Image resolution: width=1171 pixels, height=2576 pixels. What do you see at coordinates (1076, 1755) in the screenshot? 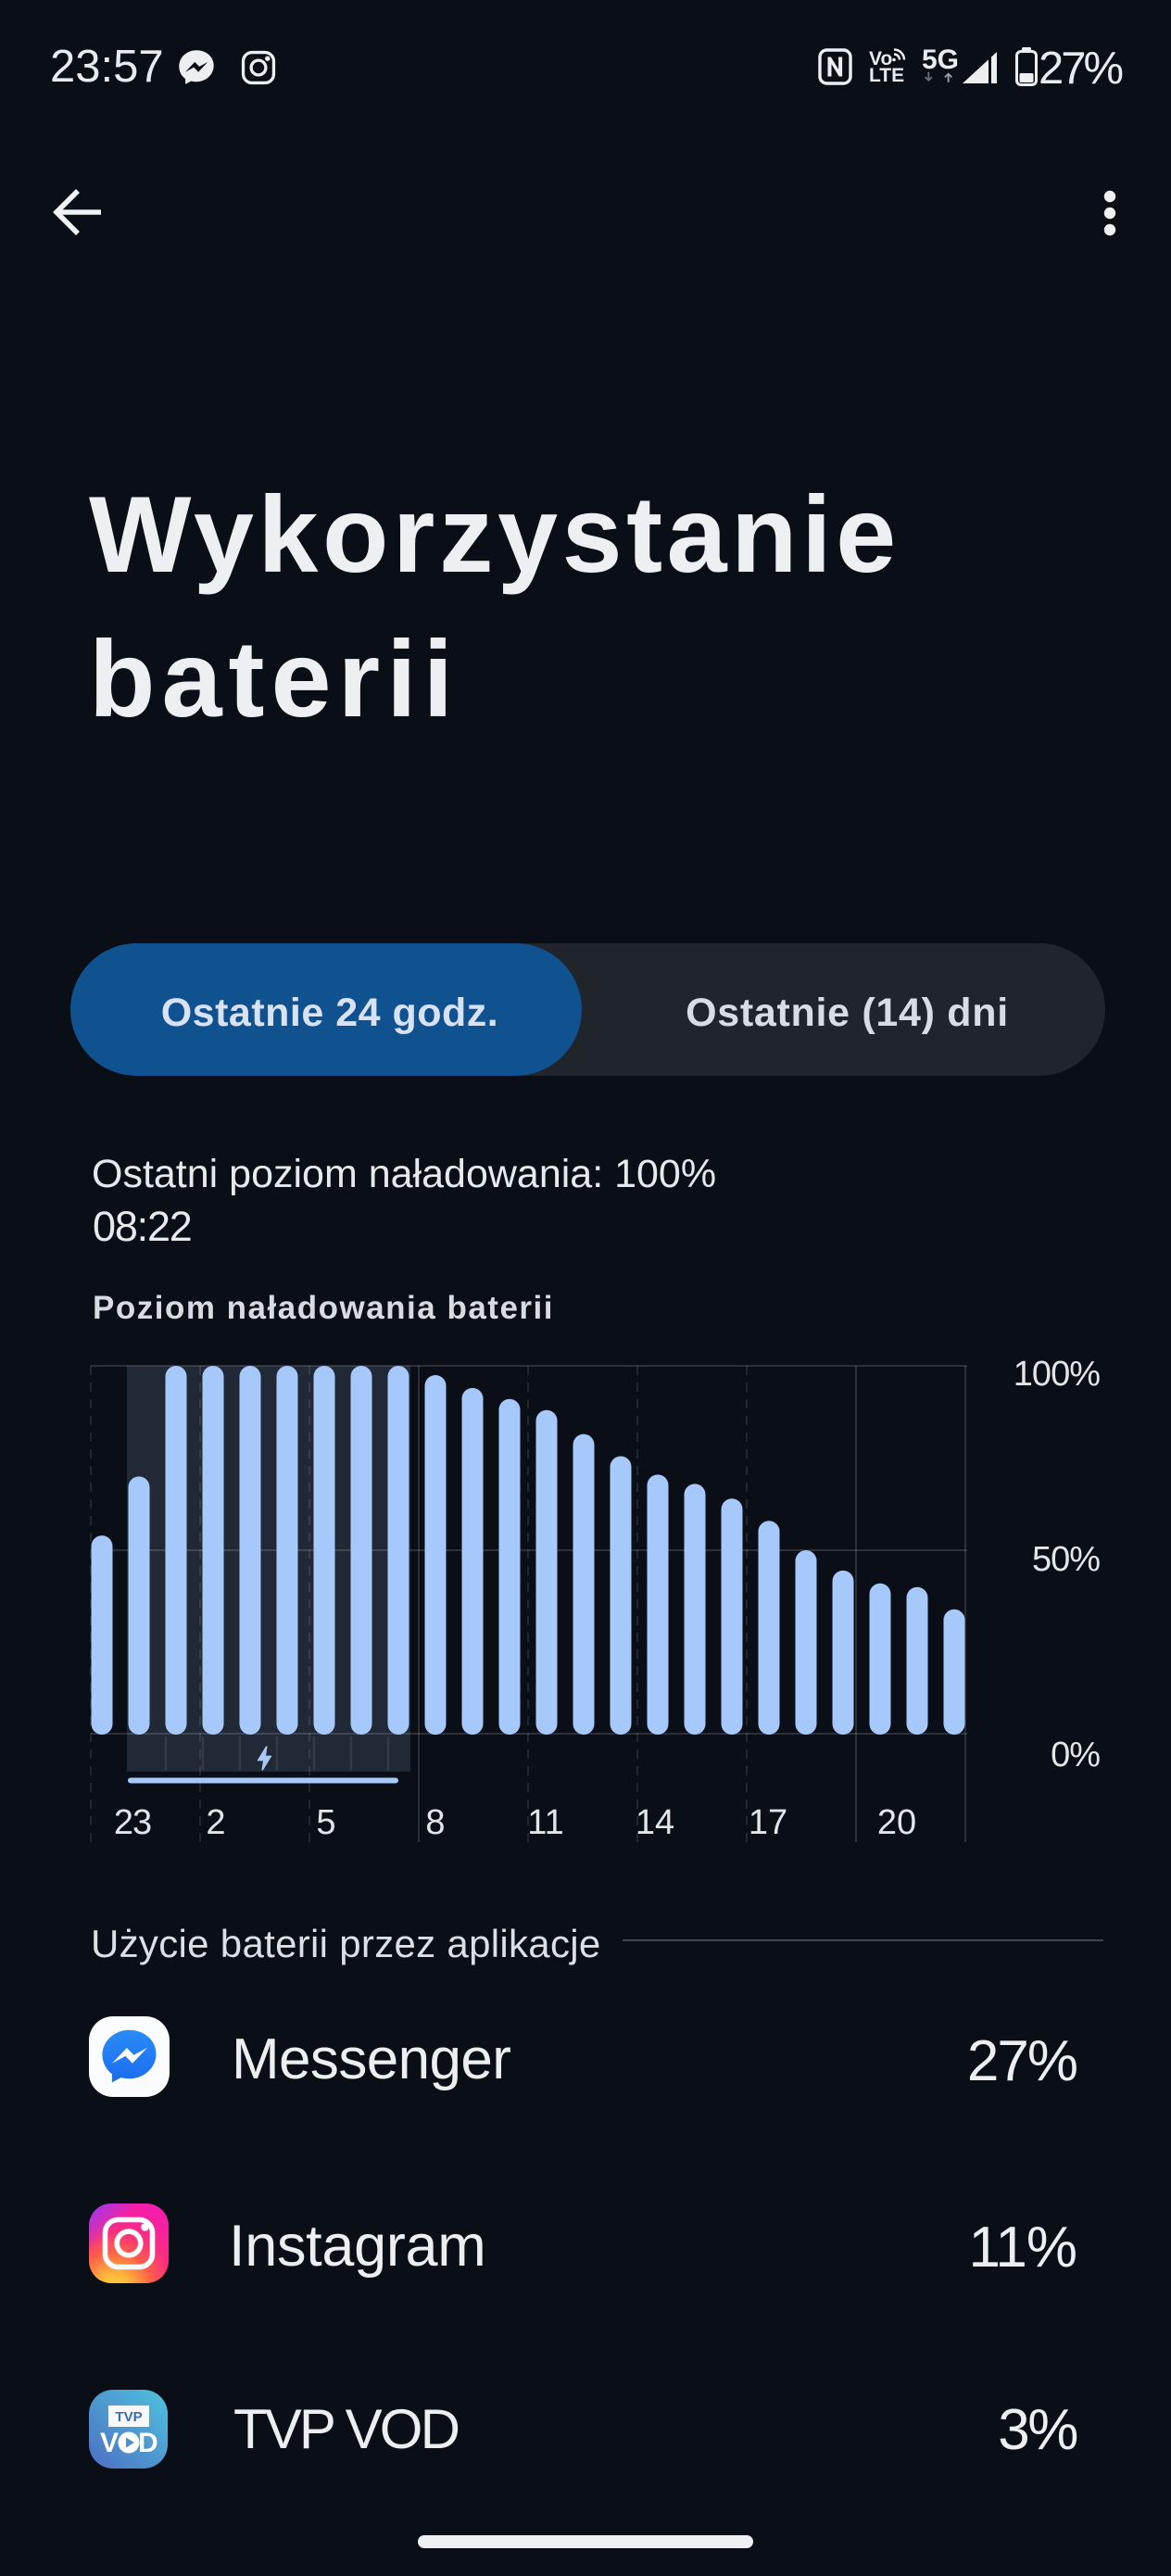
I see `svg-text: 0%` at bounding box center [1076, 1755].